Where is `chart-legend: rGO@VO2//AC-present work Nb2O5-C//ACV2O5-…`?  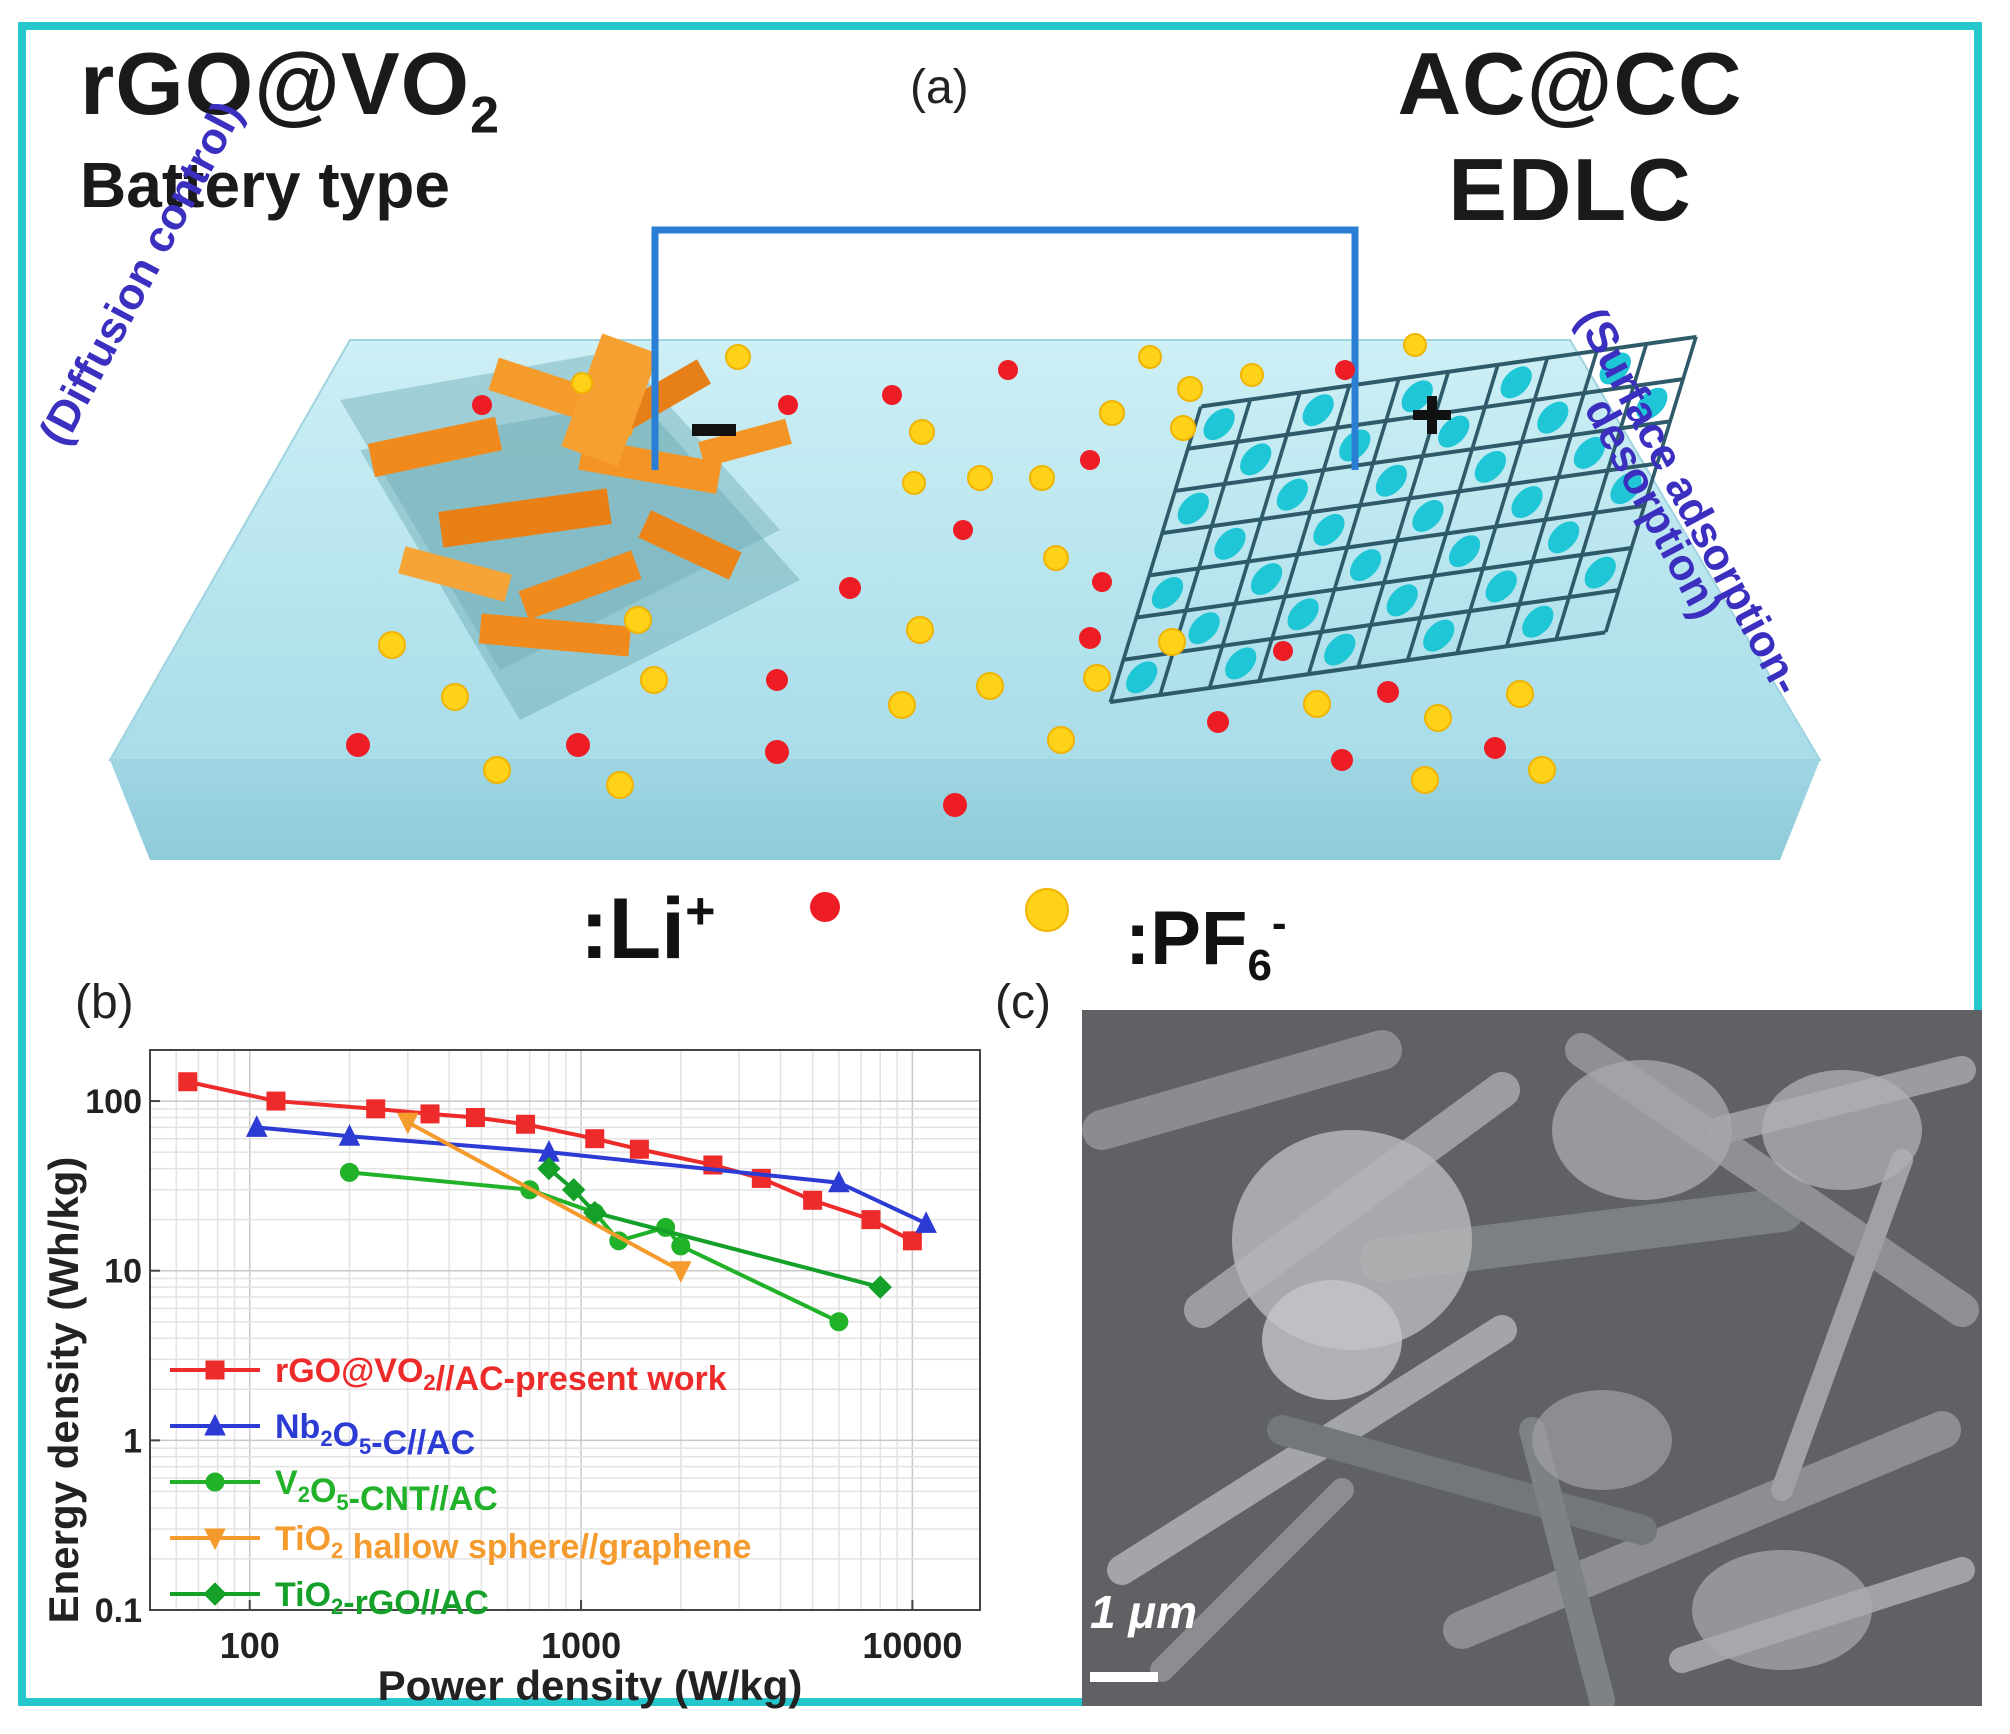 chart-legend: rGO@VO2//AC-present work Nb2O5-C//ACV2O5-… is located at coordinates (460, 1487).